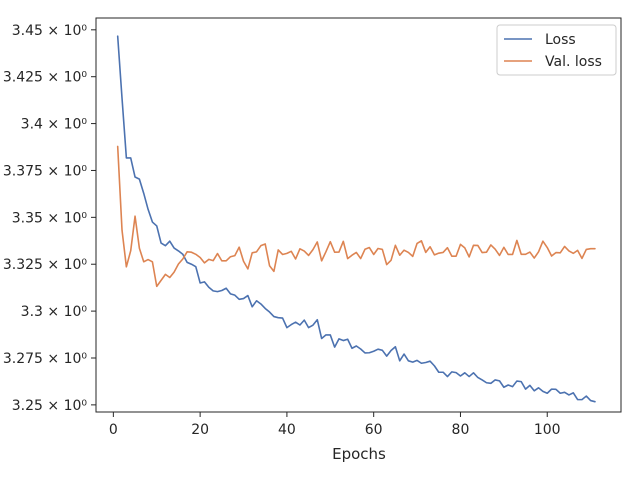 The image size is (640, 480). Describe the element at coordinates (50, 31) in the screenshot. I see `y-tick-label: 3.45 × 10⁰` at that location.